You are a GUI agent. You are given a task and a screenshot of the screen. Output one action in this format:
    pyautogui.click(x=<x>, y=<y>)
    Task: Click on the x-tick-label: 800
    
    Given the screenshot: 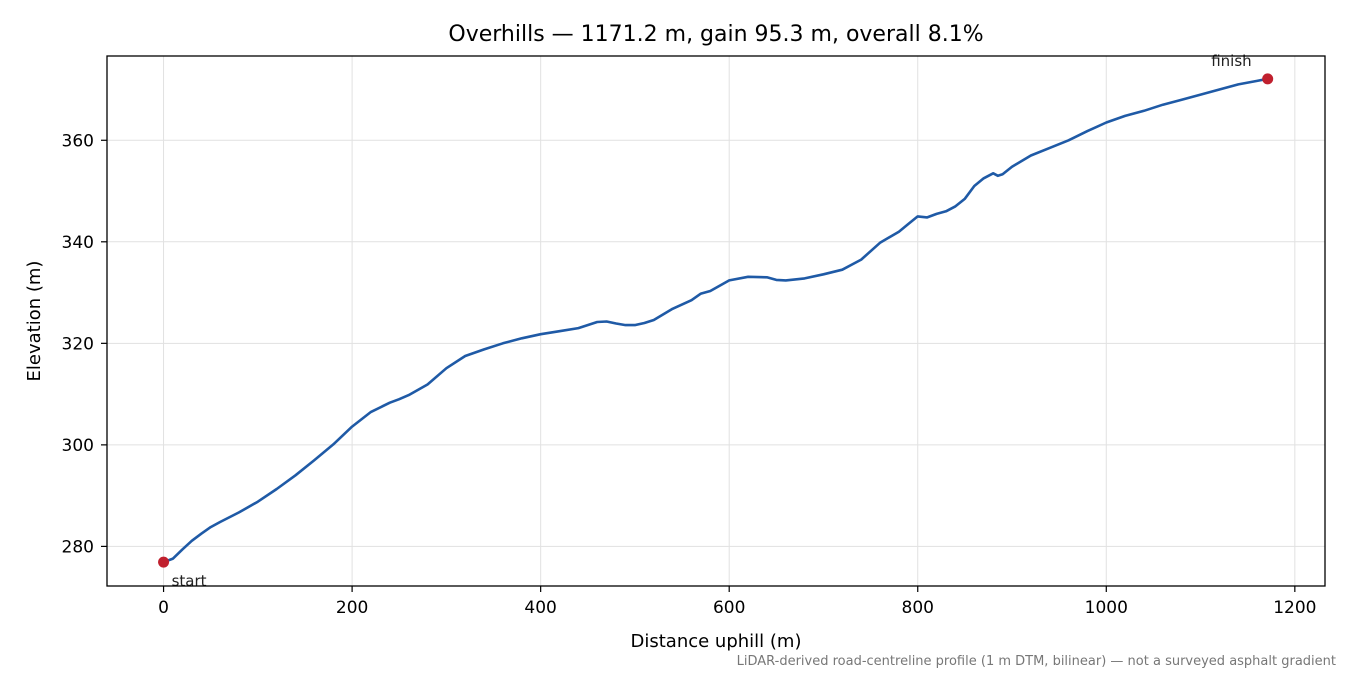 What is the action you would take?
    pyautogui.click(x=918, y=608)
    